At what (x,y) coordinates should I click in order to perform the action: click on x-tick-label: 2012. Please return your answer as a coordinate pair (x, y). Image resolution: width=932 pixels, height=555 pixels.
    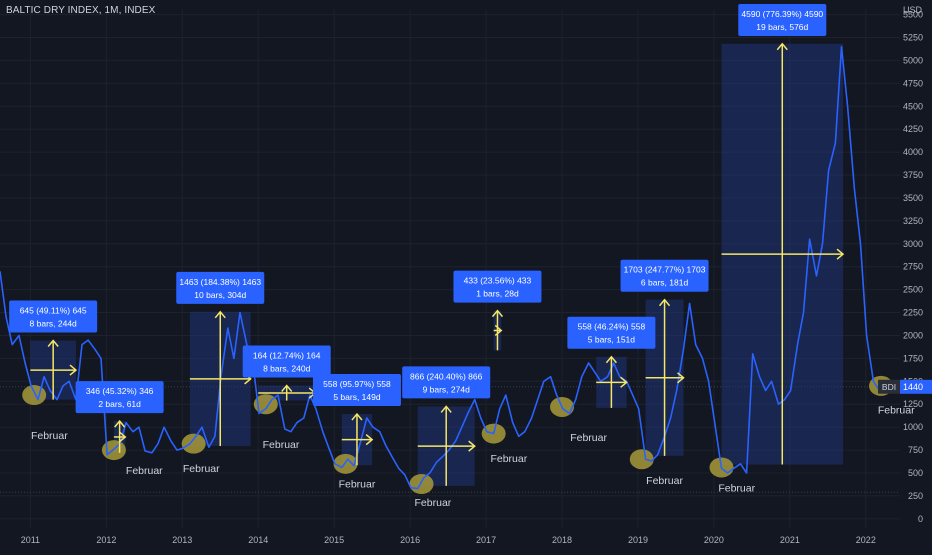
    Looking at the image, I should click on (106, 540).